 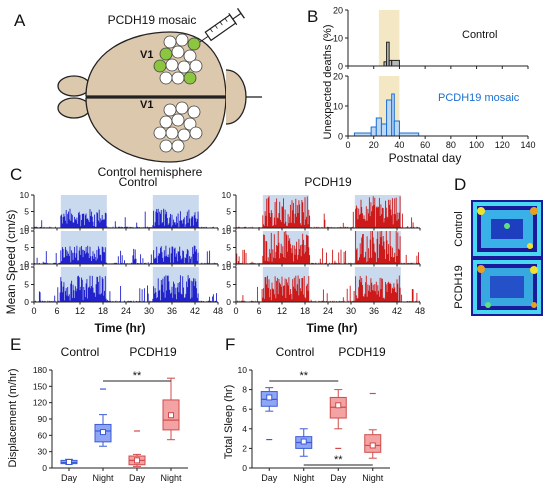 What do you see at coordinates (328, 182) in the screenshot?
I see `panel-c-pcdh19-title: PCDH19` at bounding box center [328, 182].